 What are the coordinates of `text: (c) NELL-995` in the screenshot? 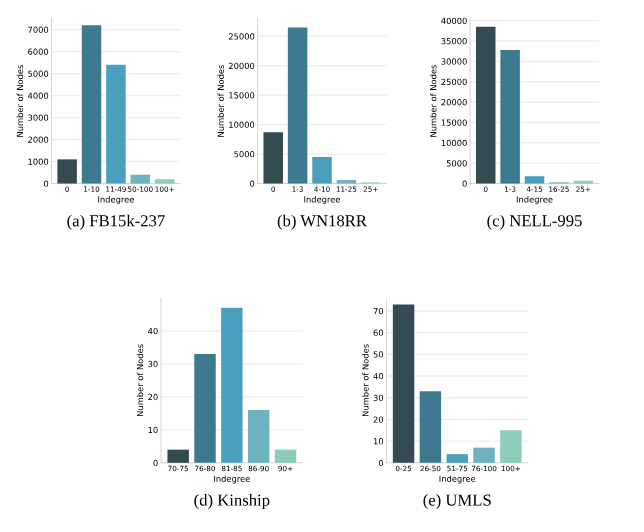 It's located at (534, 222).